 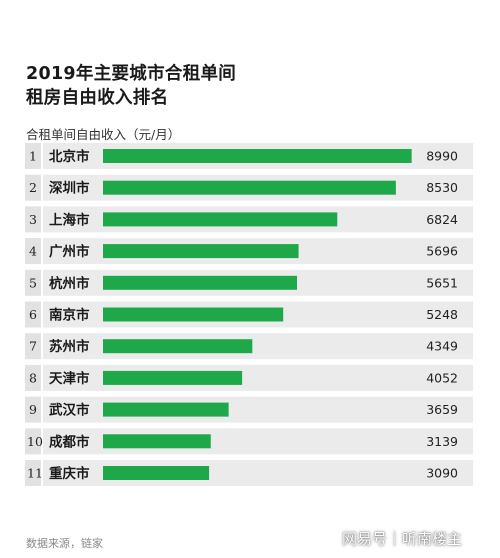 I want to click on chart-title-line-1: 2019年主要城市合租单间, so click(x=131, y=74).